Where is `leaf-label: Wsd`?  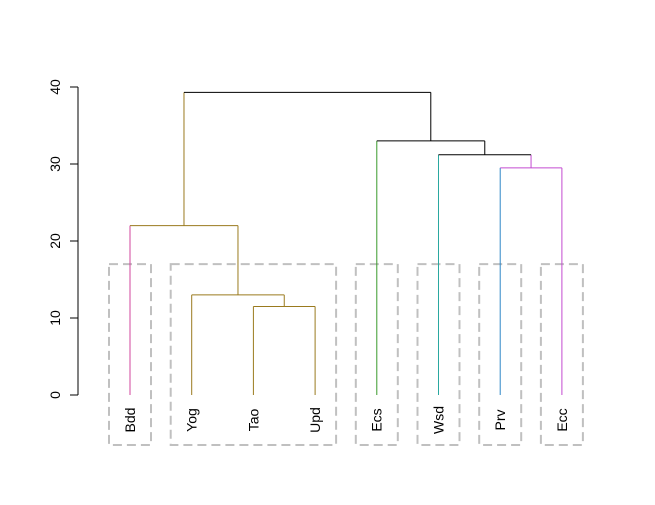 leaf-label: Wsd is located at coordinates (438, 420).